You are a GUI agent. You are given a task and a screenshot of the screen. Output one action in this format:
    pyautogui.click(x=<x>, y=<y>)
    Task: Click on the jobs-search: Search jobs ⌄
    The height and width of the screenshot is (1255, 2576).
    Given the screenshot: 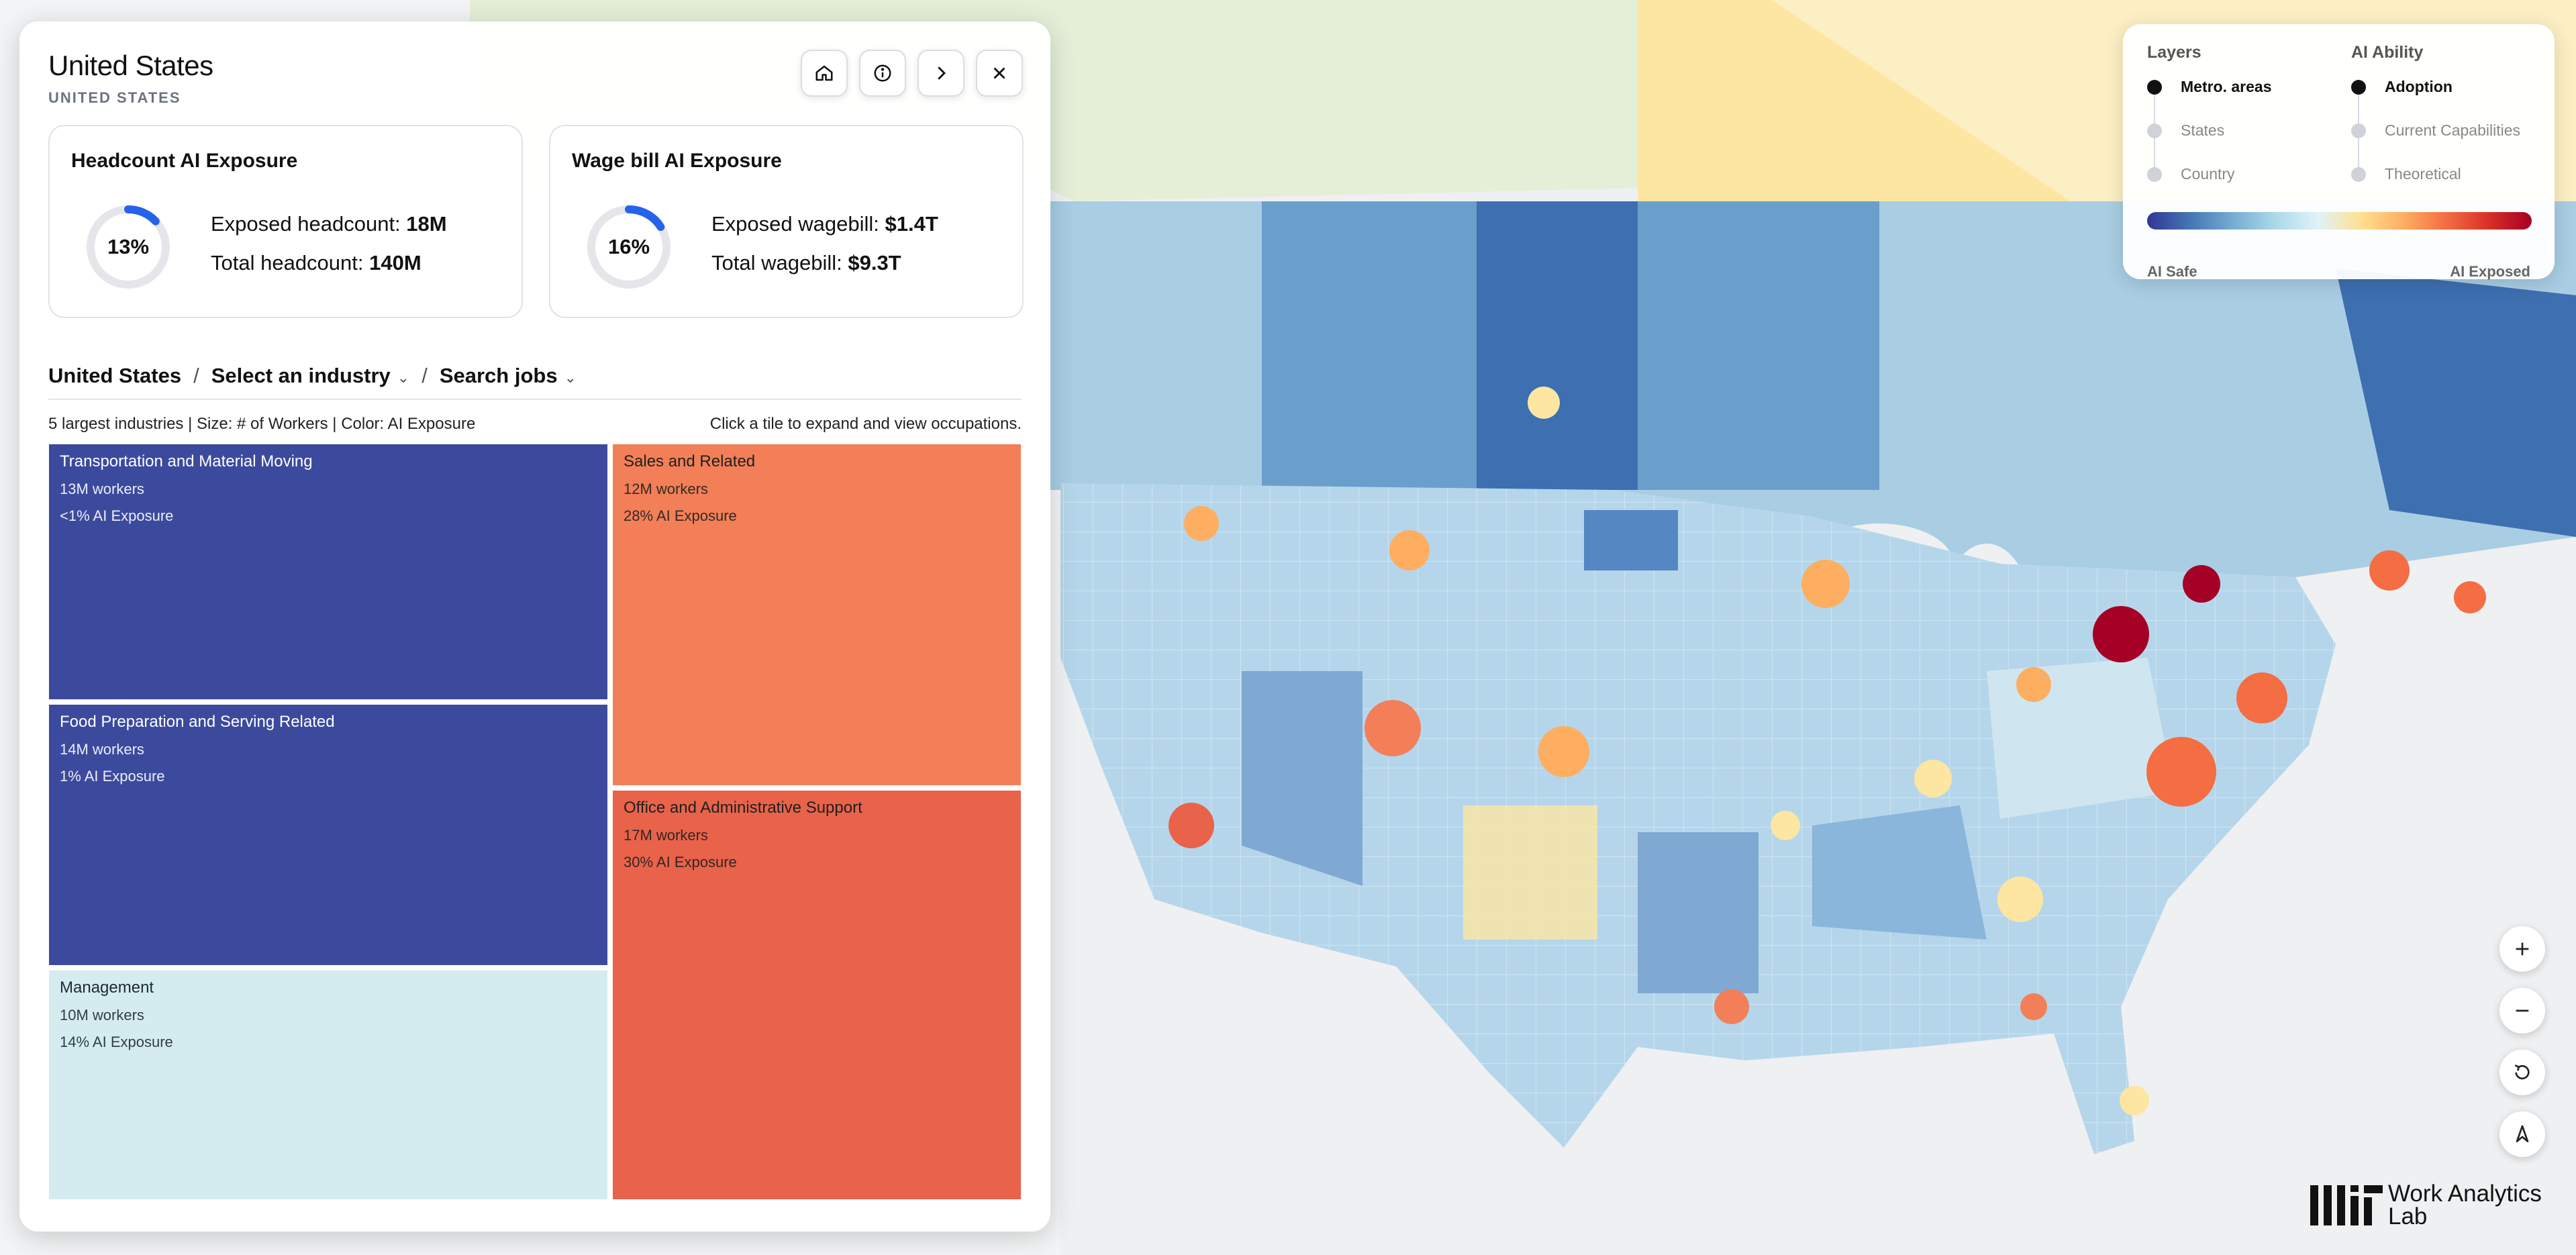 What is the action you would take?
    pyautogui.click(x=508, y=375)
    